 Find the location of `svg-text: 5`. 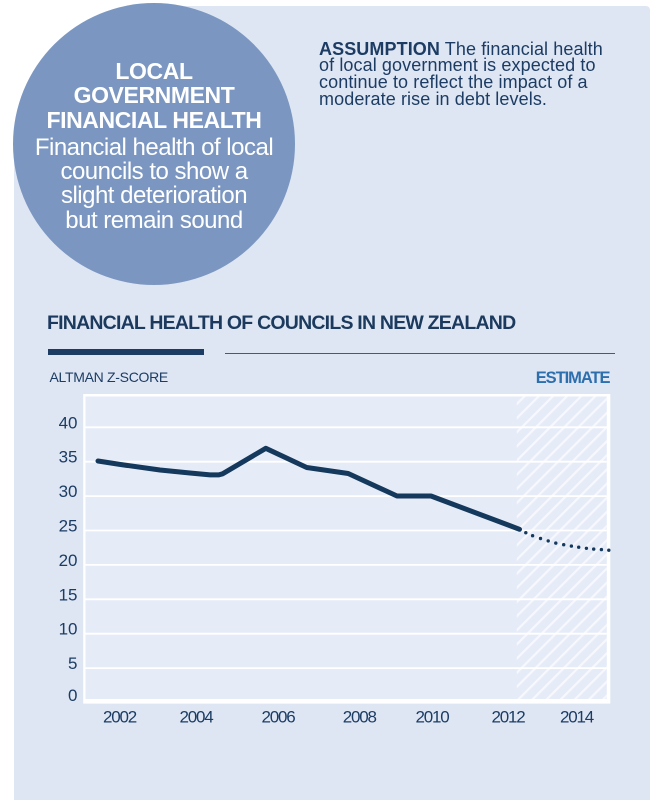

svg-text: 5 is located at coordinates (72, 663).